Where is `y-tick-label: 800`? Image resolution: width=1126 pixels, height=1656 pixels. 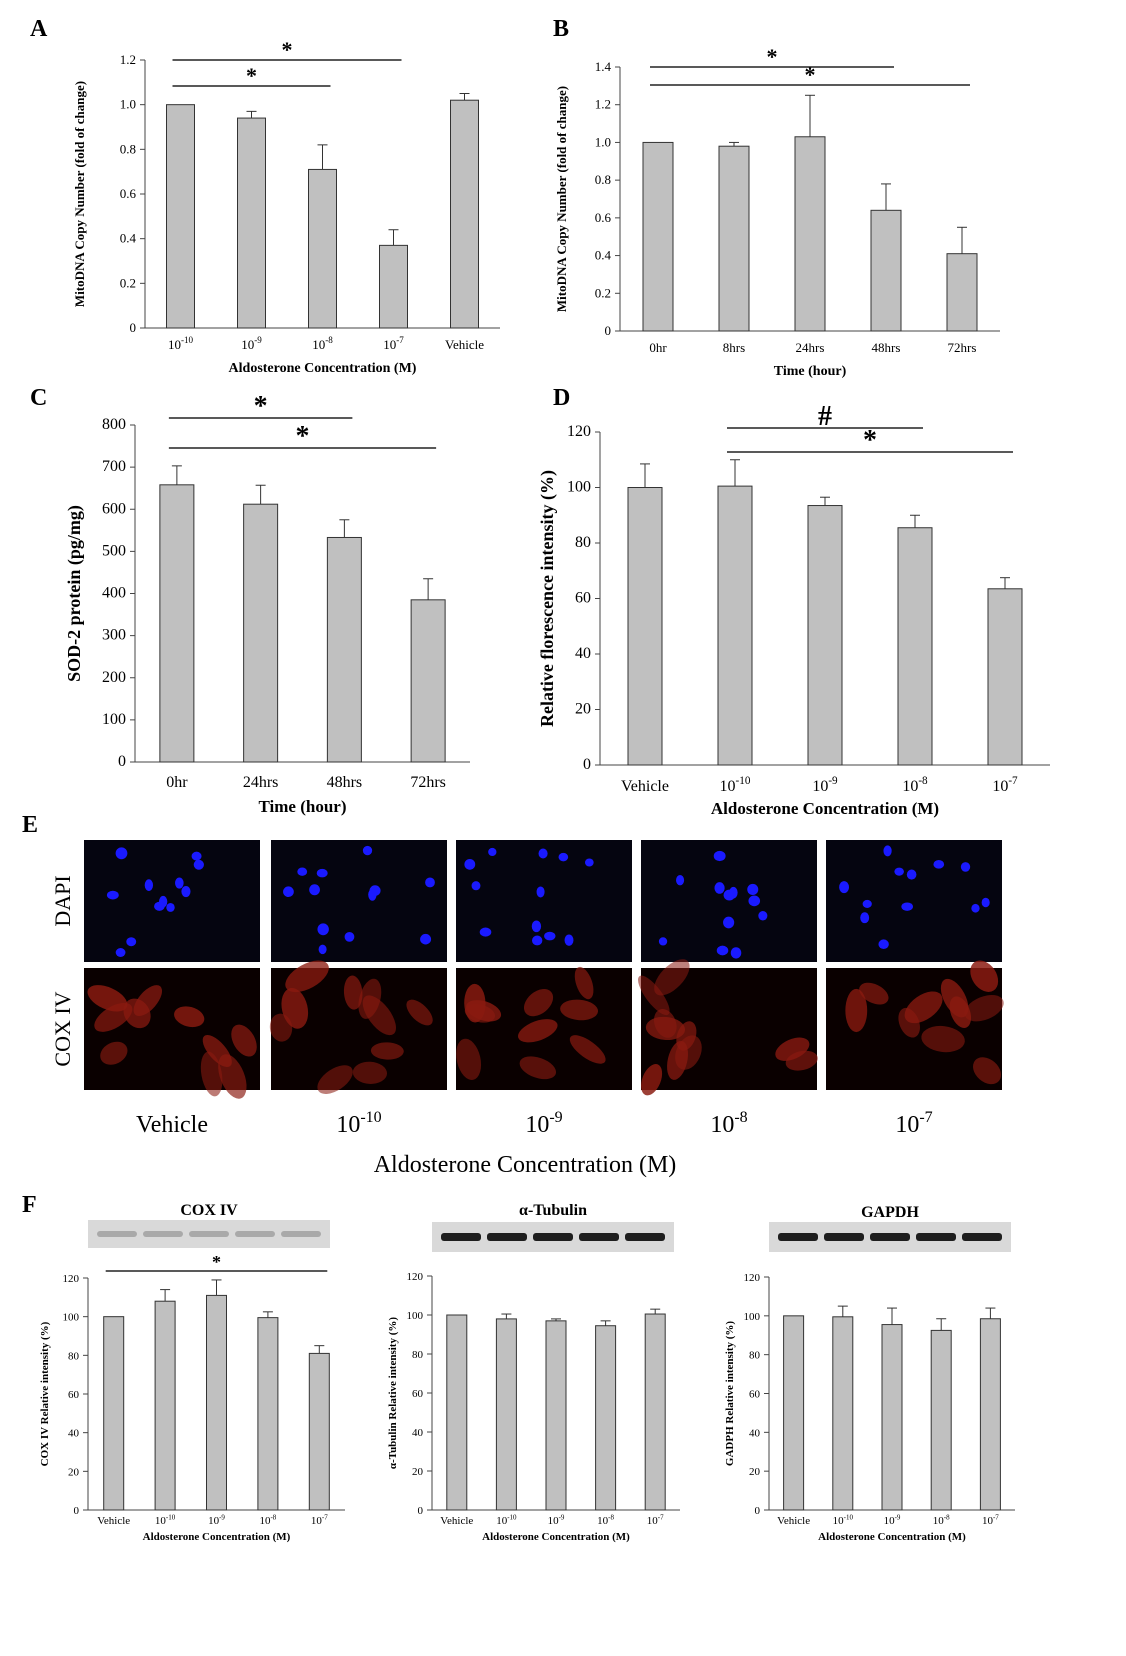
y-tick-label: 800 is located at coordinates (114, 424).